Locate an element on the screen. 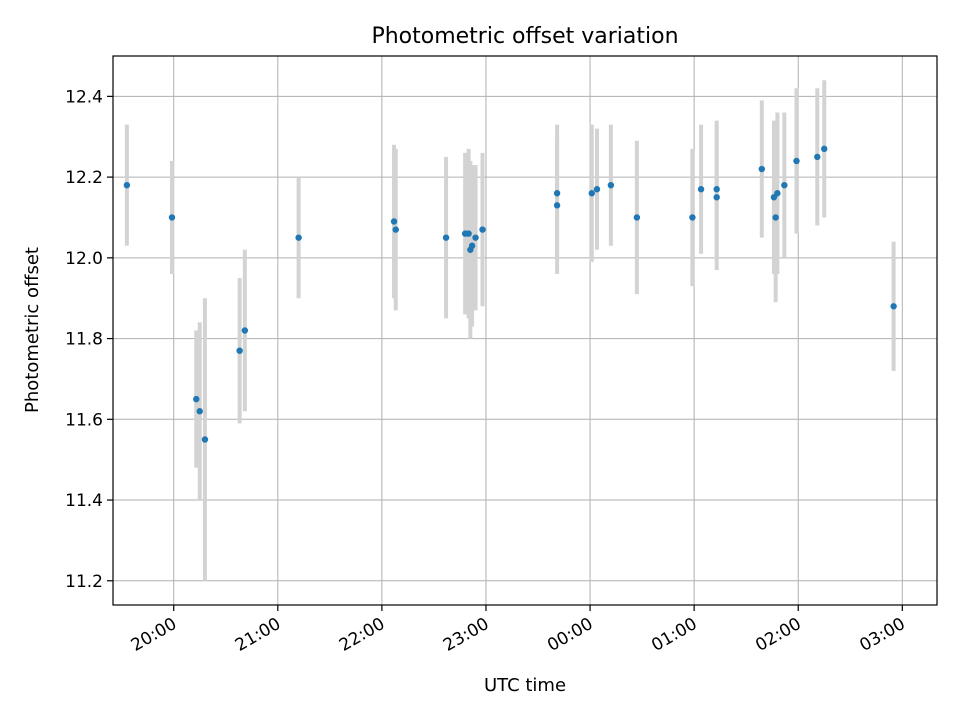 The width and height of the screenshot is (960, 725). y-axis-label: Photometric offset is located at coordinates (32, 330).